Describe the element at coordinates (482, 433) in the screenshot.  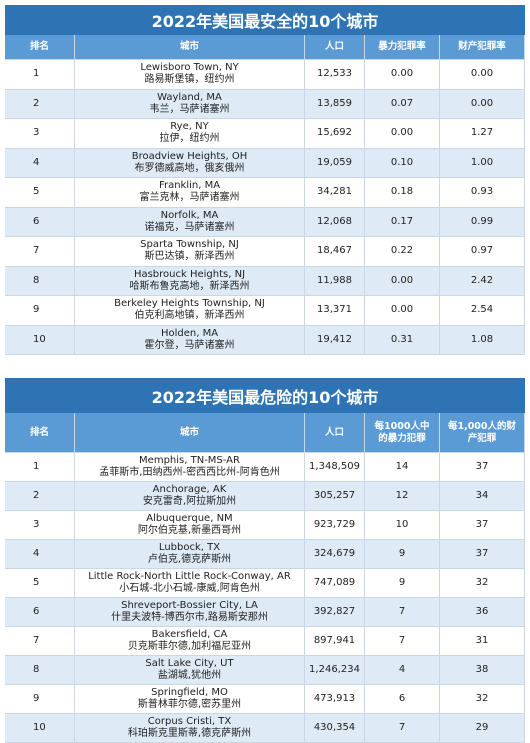
I see `header-cell: 每1,000人的财产犯罪` at that location.